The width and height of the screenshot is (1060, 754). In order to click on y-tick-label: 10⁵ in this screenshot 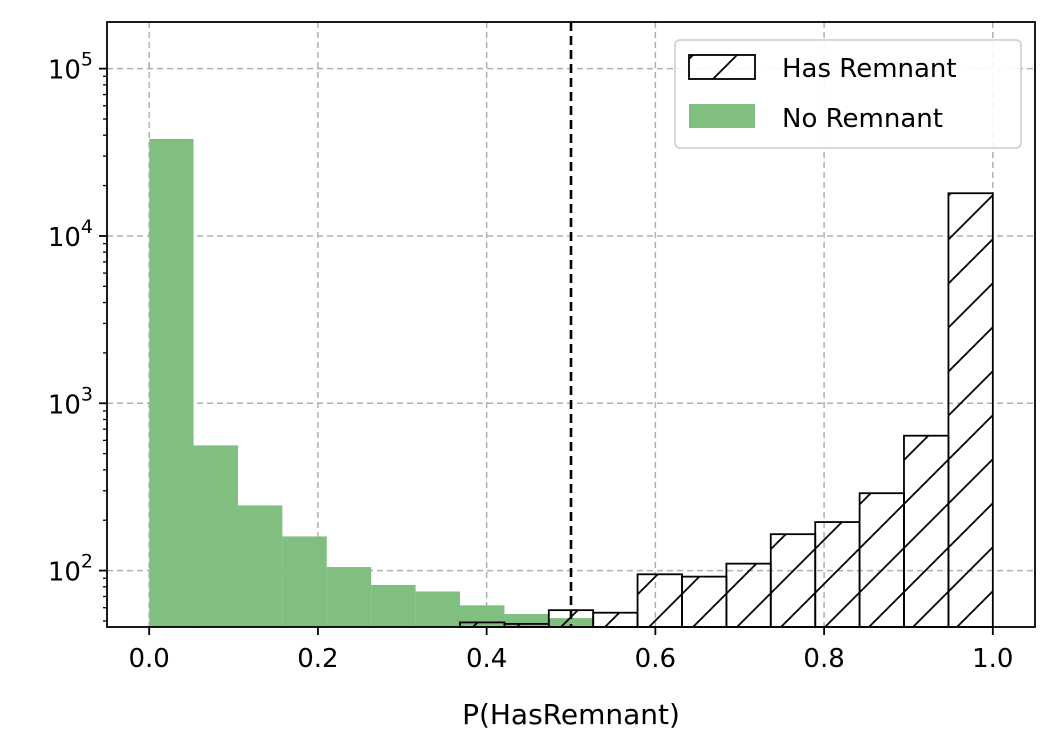, I will do `click(70, 67)`.